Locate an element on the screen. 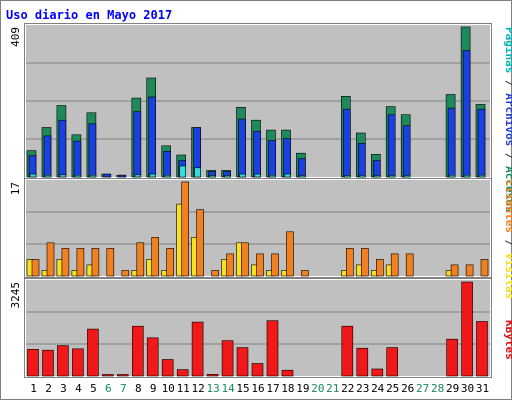  x-tick-label: 17 is located at coordinates (272, 388).